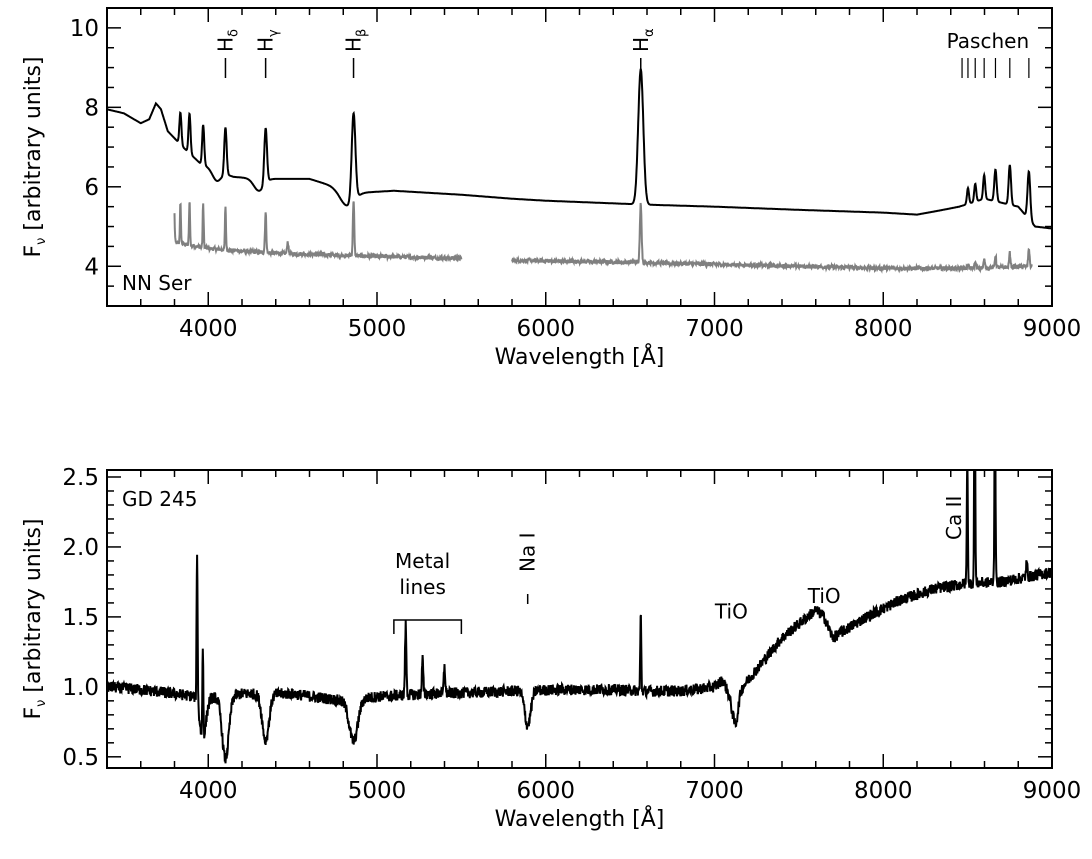  What do you see at coordinates (80, 618) in the screenshot?
I see `y-tick-label: 1.5` at bounding box center [80, 618].